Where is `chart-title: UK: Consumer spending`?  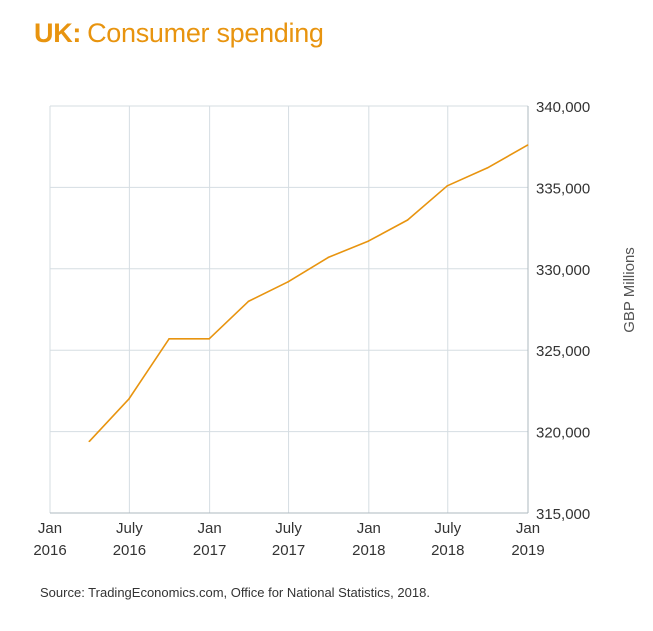
chart-title: UK: Consumer spending is located at coordinates (179, 33).